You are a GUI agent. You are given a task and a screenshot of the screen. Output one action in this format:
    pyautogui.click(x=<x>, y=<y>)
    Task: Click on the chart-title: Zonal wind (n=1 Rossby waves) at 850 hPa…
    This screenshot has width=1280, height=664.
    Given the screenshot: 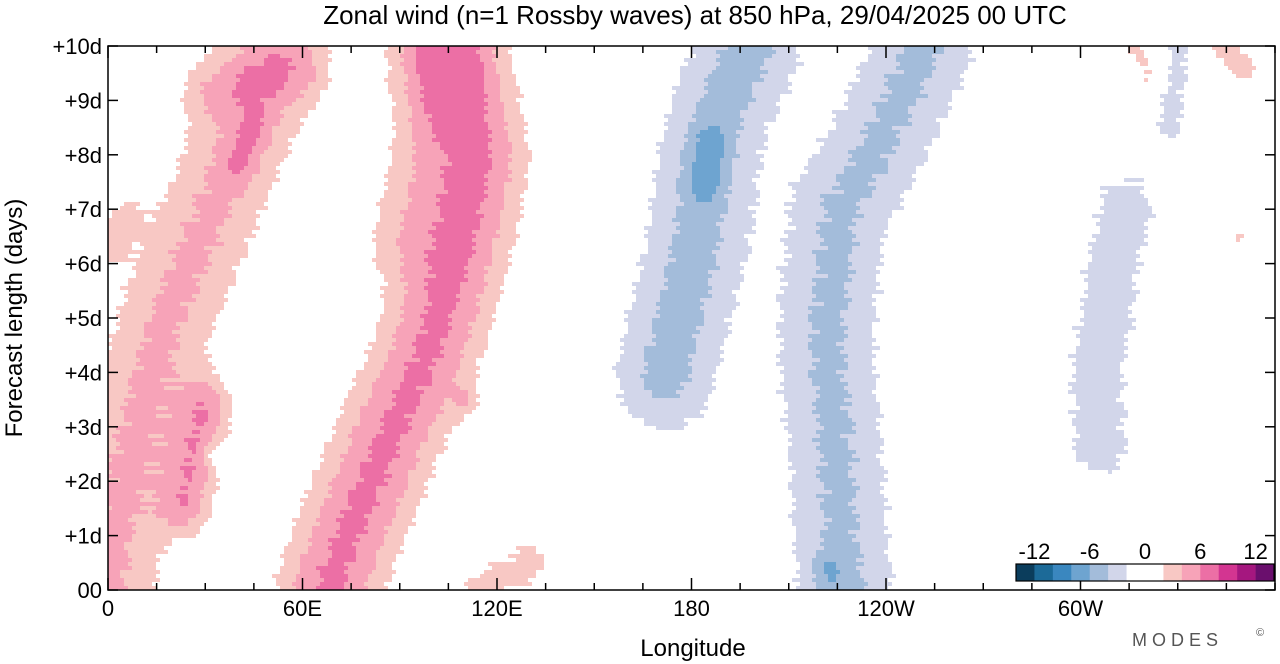 What is the action you would take?
    pyautogui.click(x=695, y=15)
    